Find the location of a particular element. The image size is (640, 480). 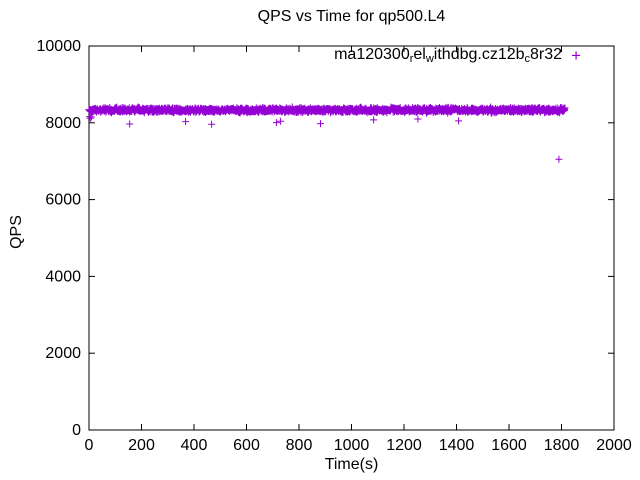

legend-marker-icon: + is located at coordinates (576, 55).